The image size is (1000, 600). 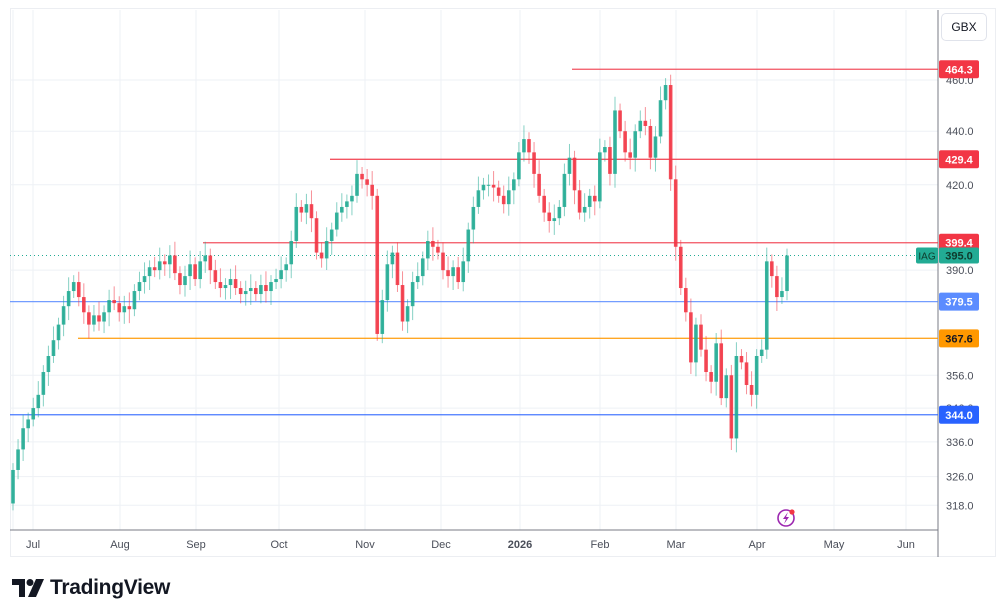 I want to click on price-tick-label: 390.0, so click(x=960, y=271).